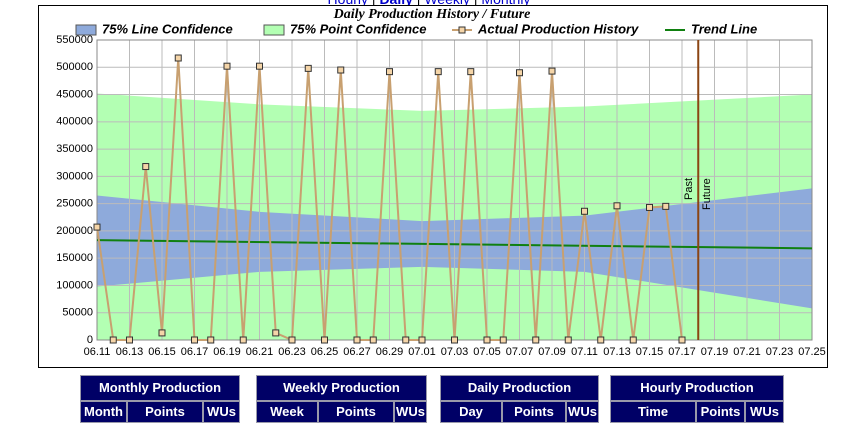 The image size is (858, 423). What do you see at coordinates (74, 94) in the screenshot?
I see `y-tick-label: 450000` at bounding box center [74, 94].